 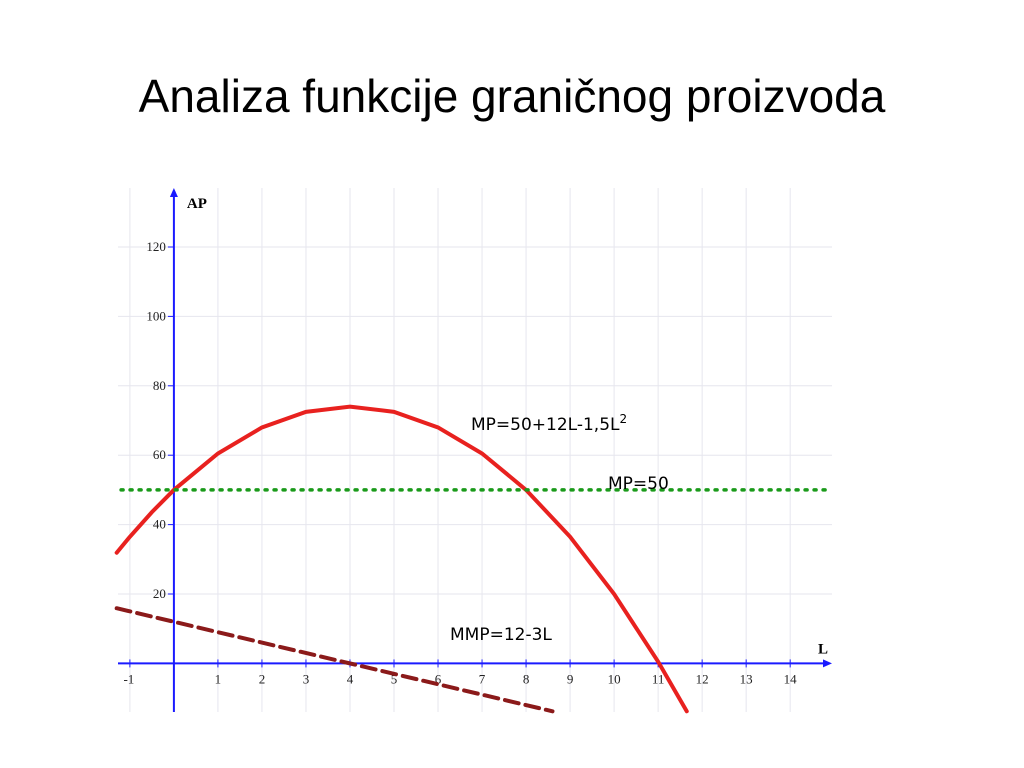 What do you see at coordinates (173, 192) in the screenshot?
I see `y-axis-arrow` at bounding box center [173, 192].